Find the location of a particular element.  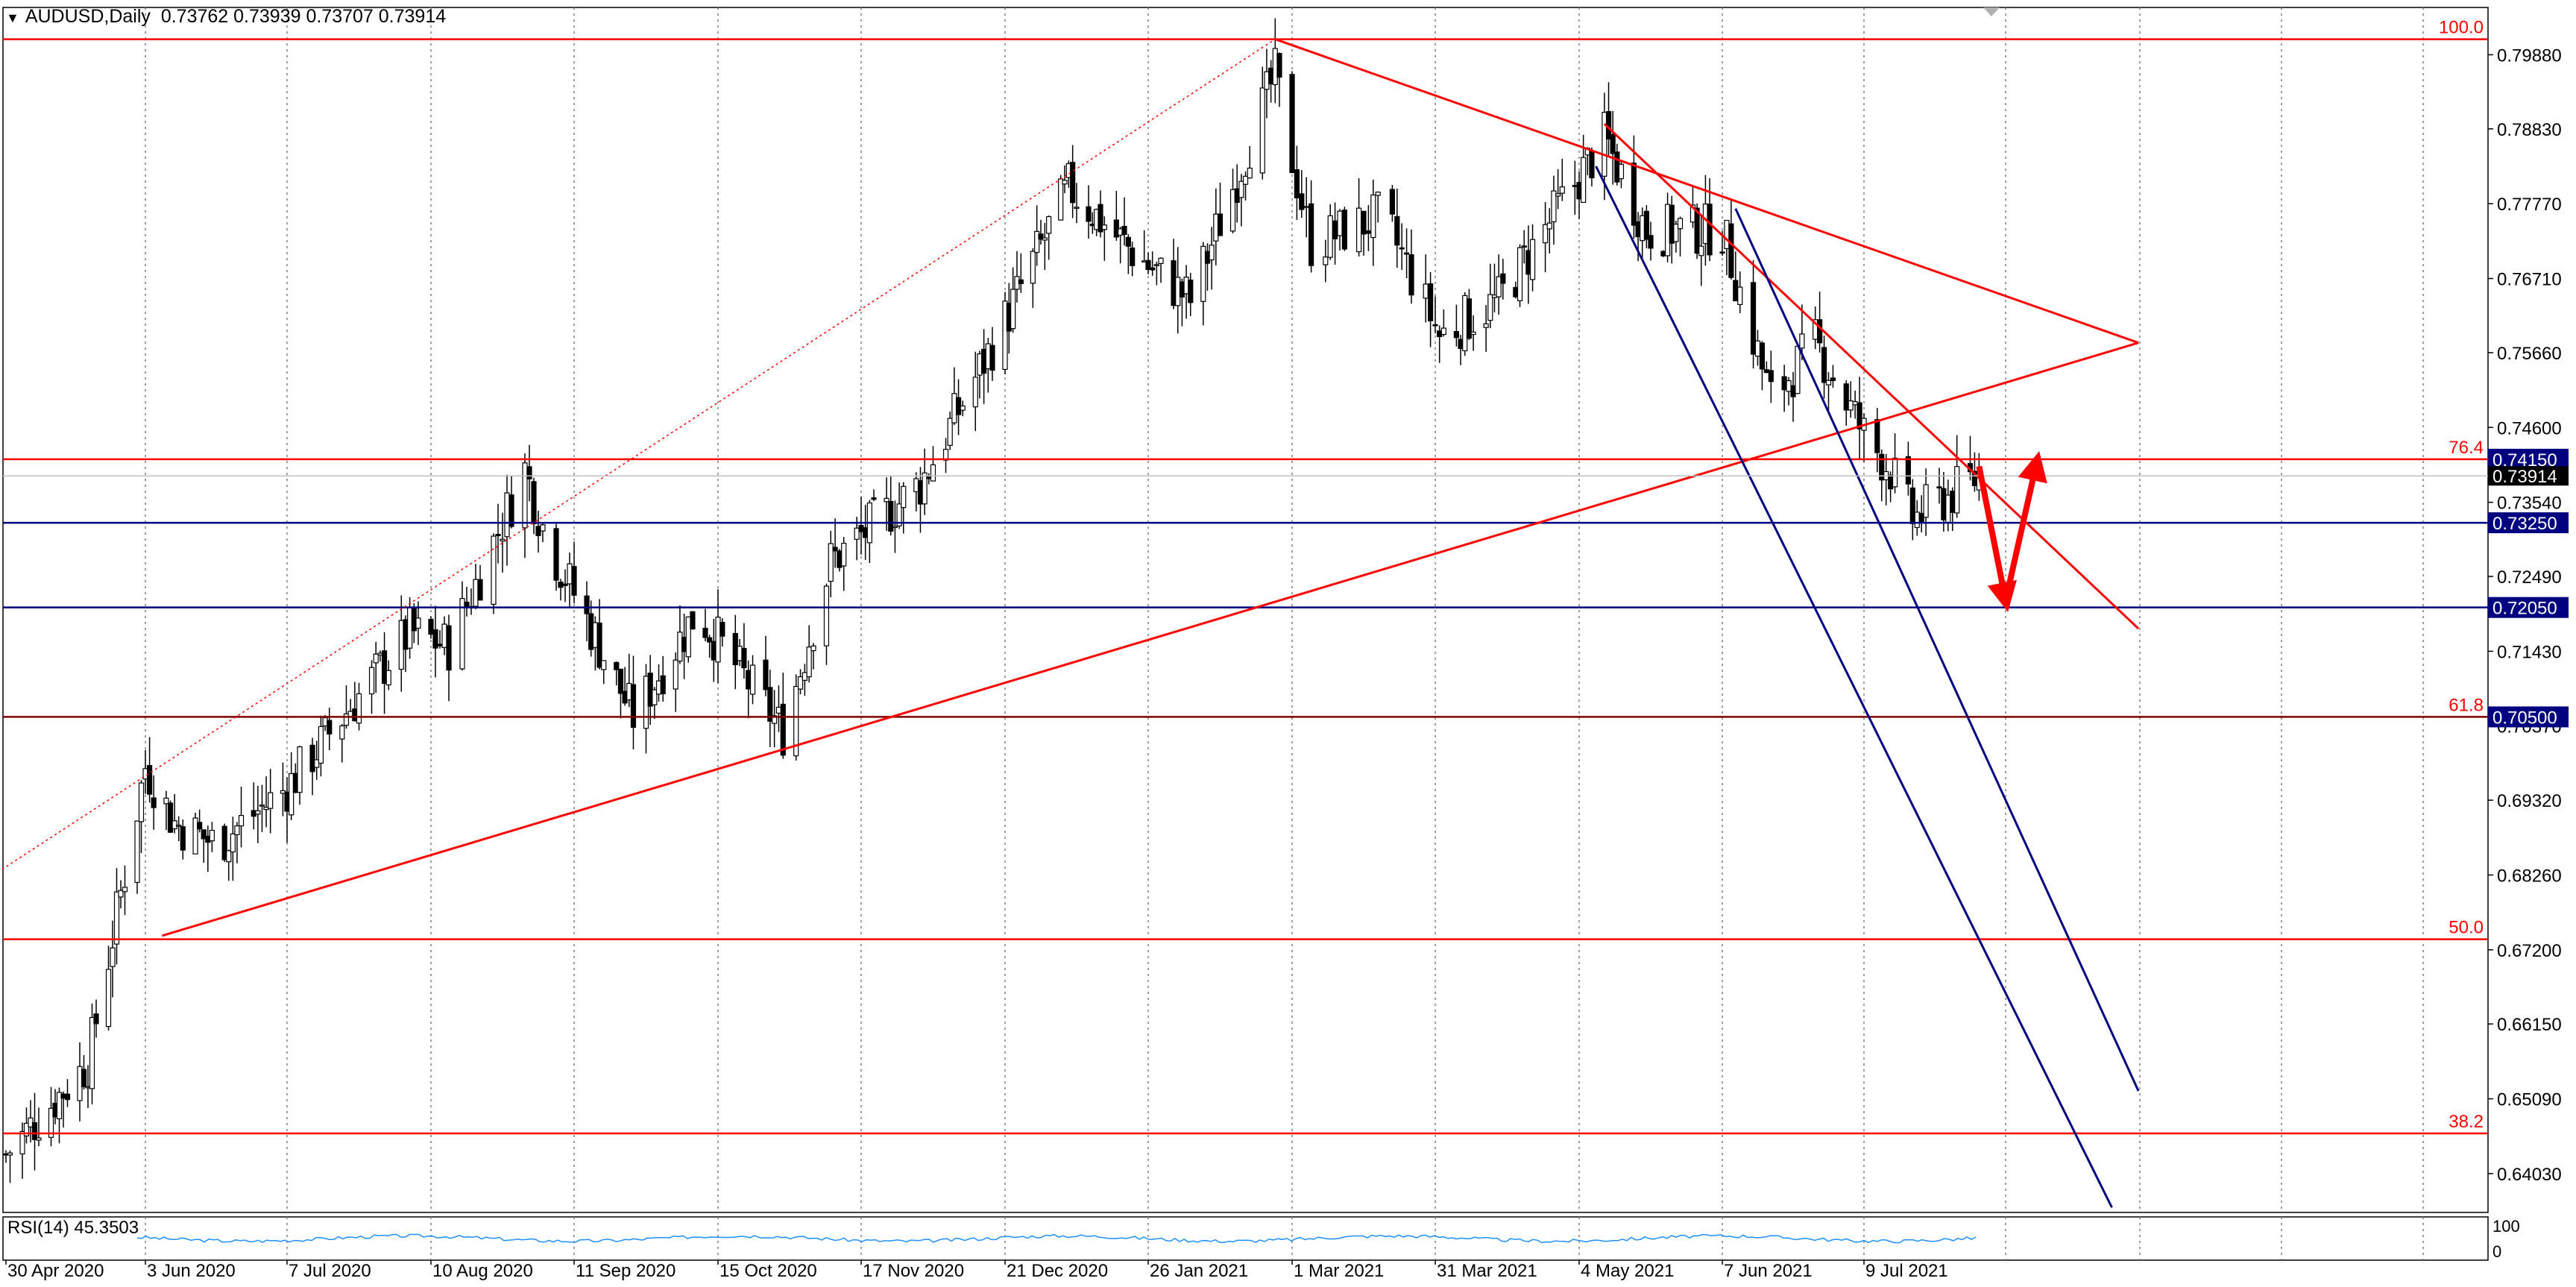

y-tick-label: 0.69320 is located at coordinates (2529, 801).